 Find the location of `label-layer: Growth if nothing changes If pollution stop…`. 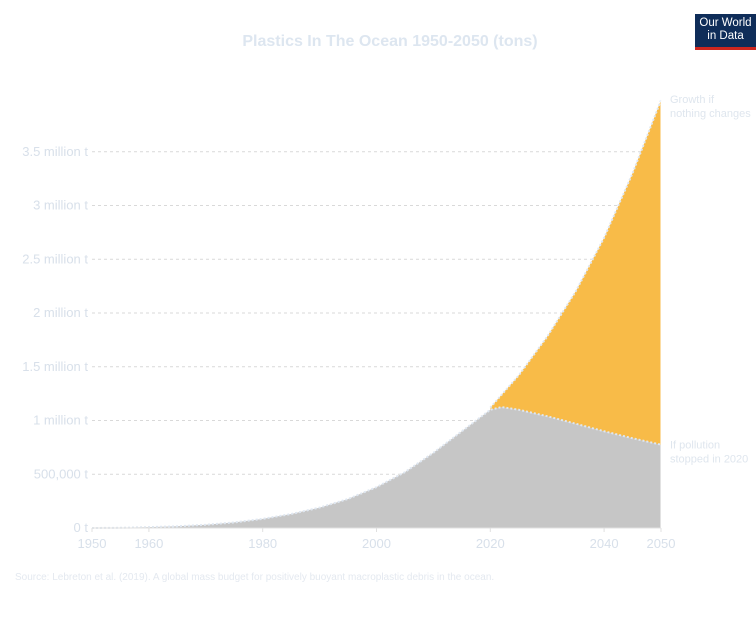

label-layer: Growth if nothing changes If pollution stop… is located at coordinates (710, 280).